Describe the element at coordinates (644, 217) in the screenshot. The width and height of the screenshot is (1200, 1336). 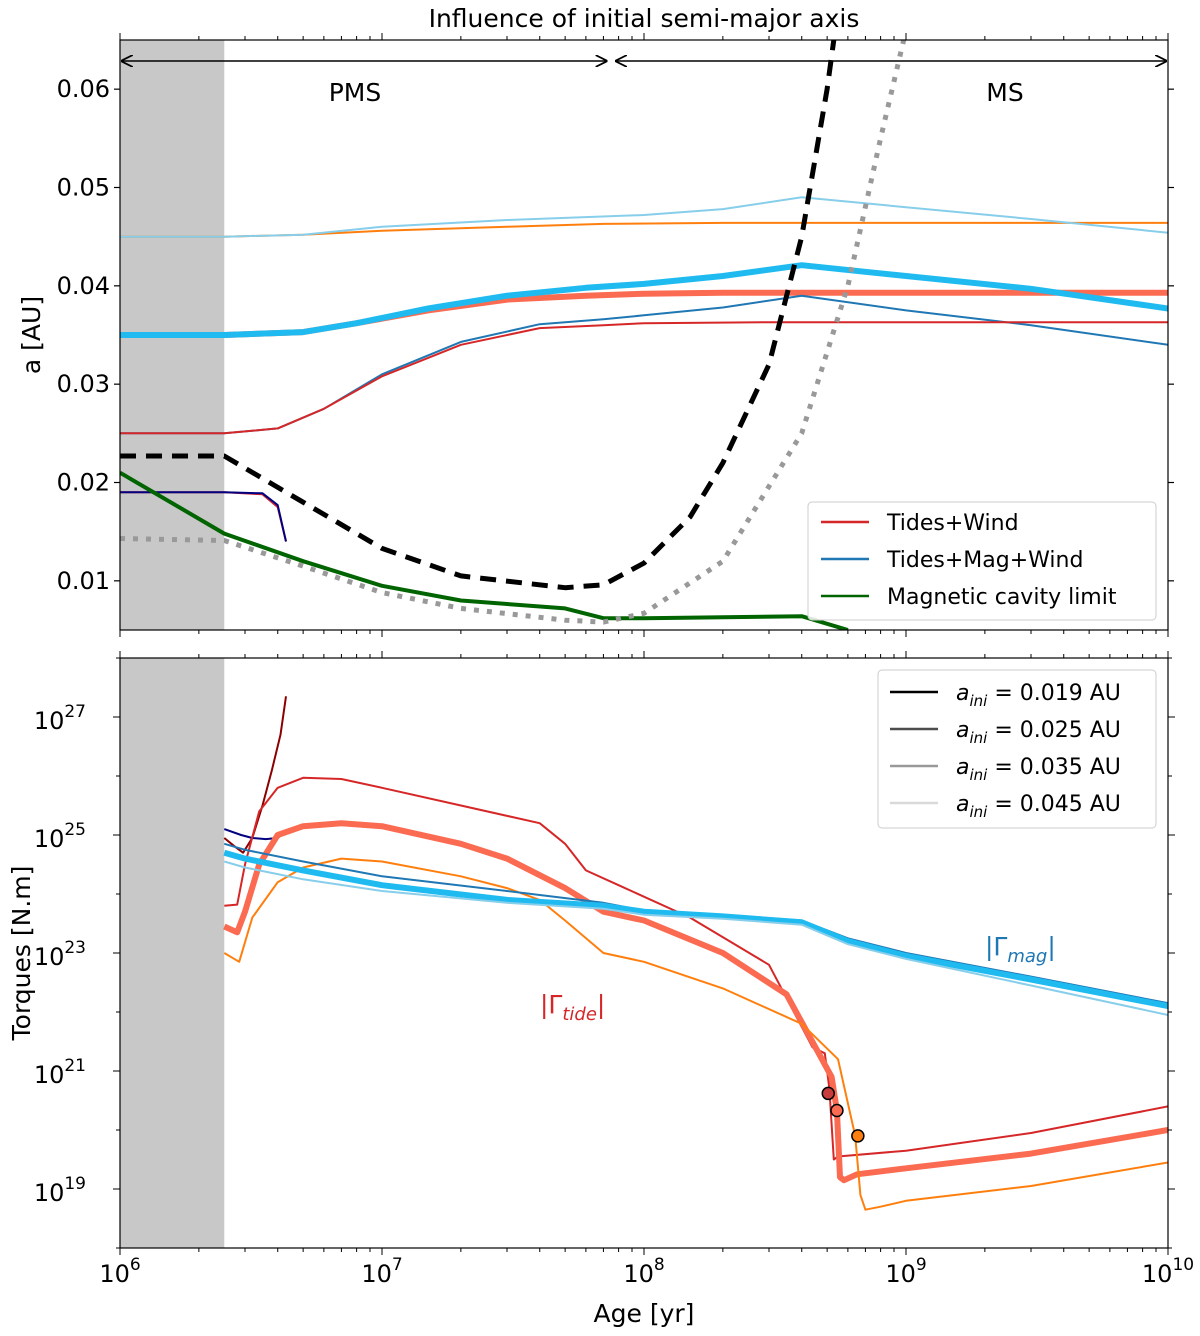
I see `series-line-a045-mag` at that location.